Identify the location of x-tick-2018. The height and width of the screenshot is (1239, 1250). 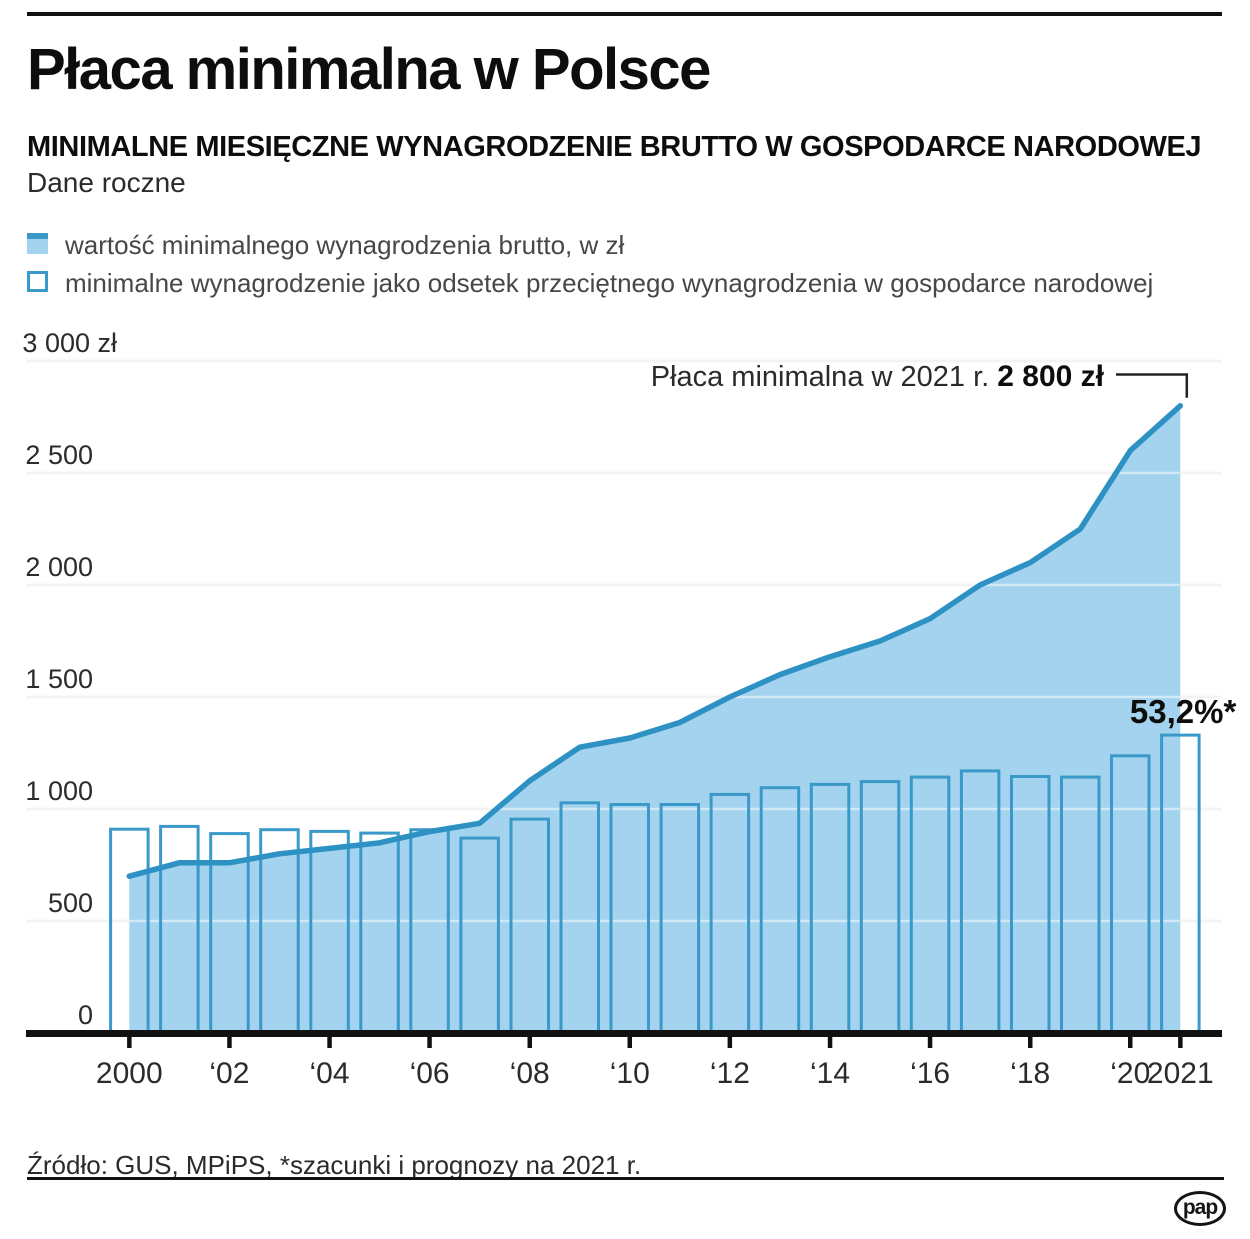
(1030, 1042).